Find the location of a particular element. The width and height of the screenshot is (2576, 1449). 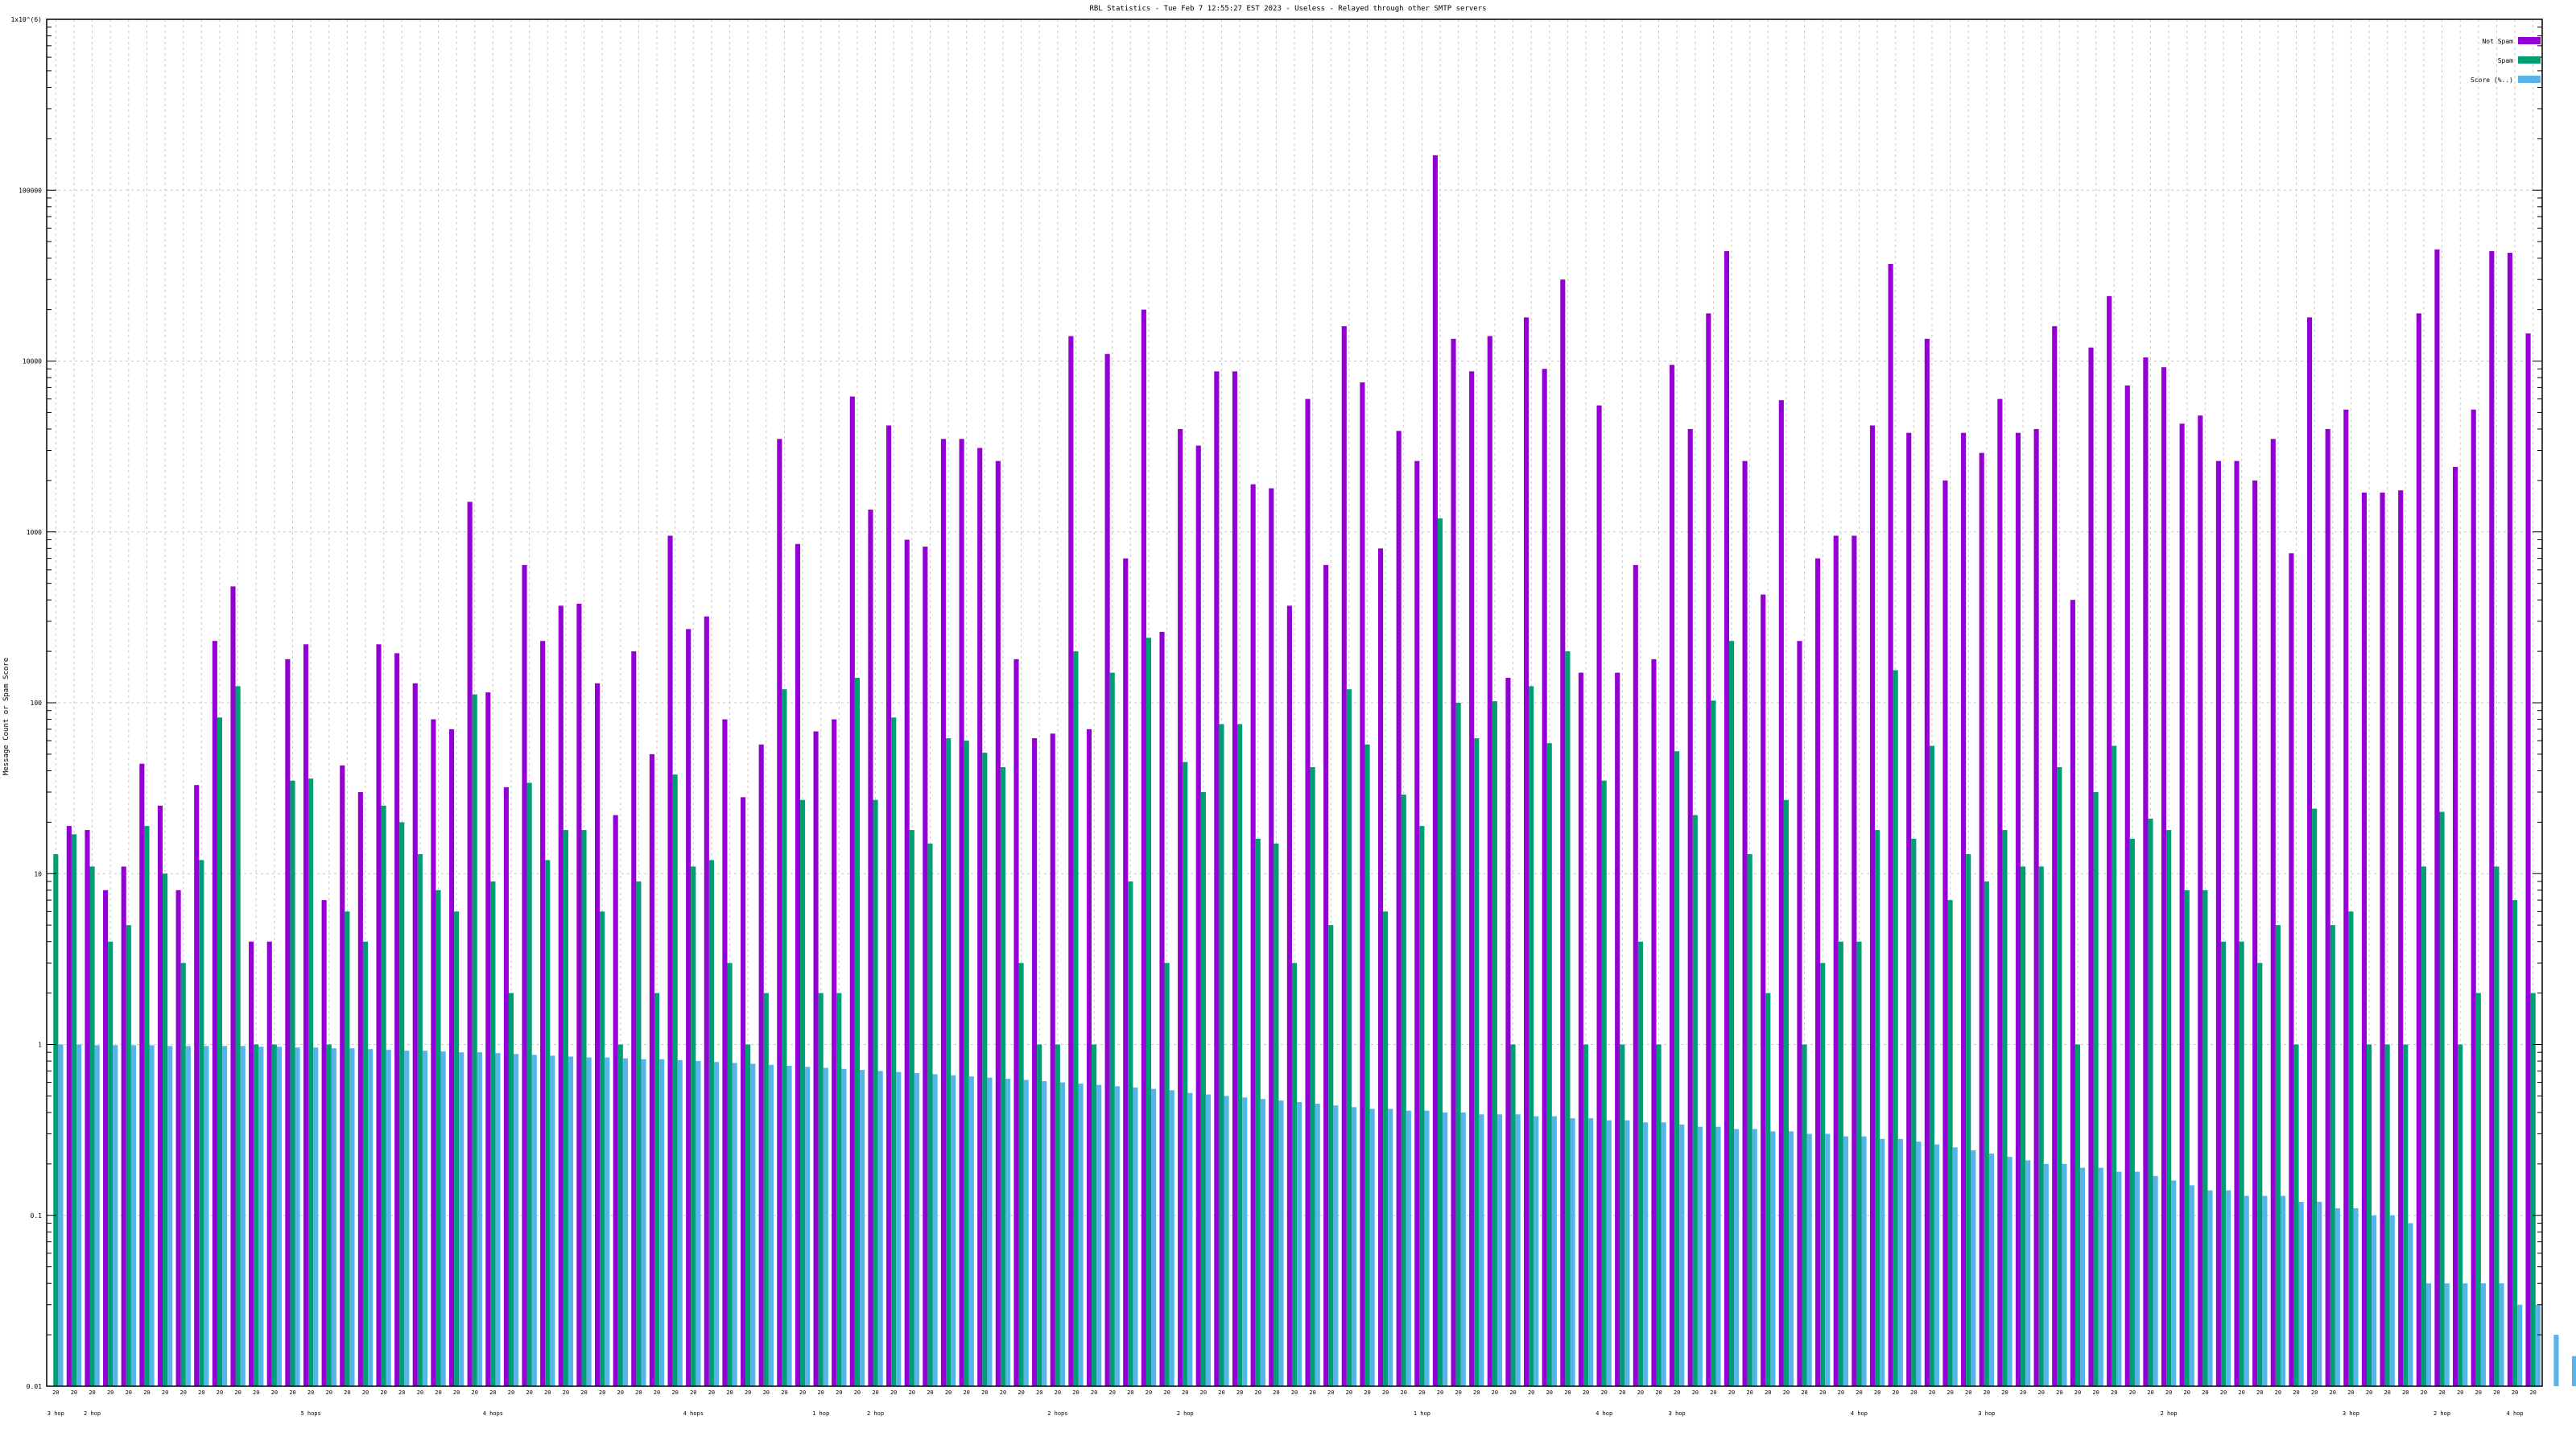

x-hop-label: 4 hop is located at coordinates (1604, 1413).